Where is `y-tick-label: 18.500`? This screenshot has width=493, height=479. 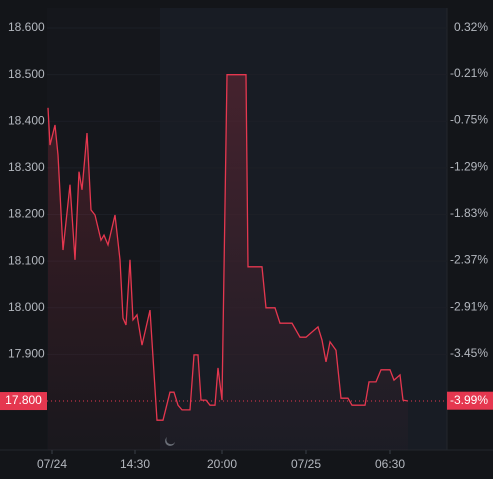 y-tick-label: 18.500 is located at coordinates (26, 74).